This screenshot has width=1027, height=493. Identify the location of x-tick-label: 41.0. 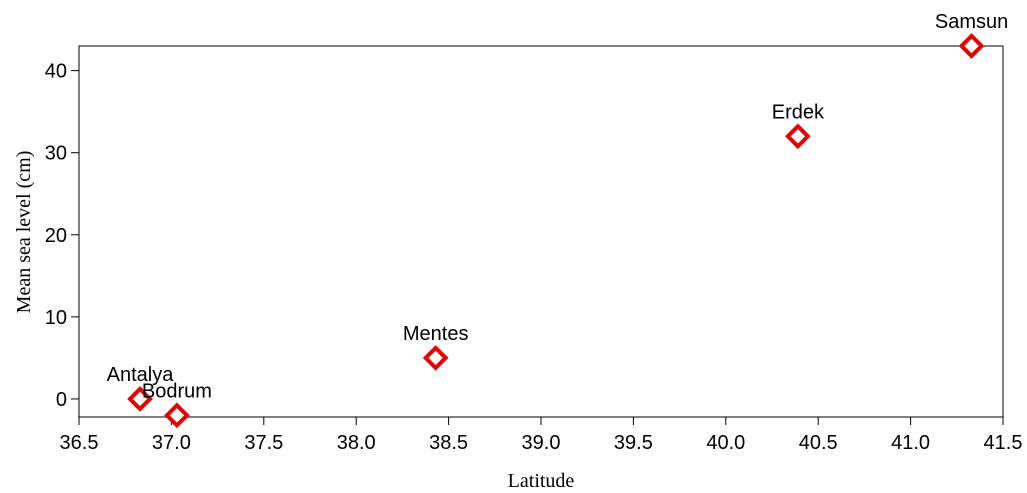
(910, 443).